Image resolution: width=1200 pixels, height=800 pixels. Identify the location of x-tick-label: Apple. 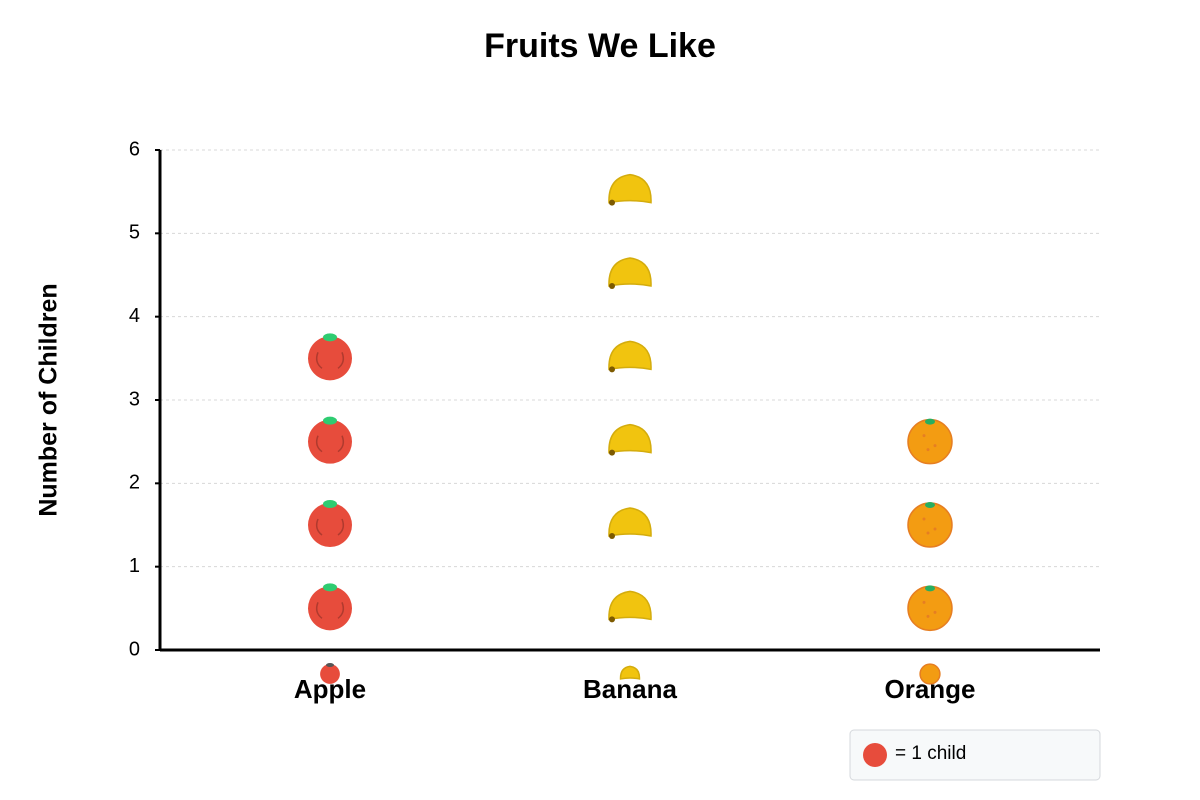
(330, 689).